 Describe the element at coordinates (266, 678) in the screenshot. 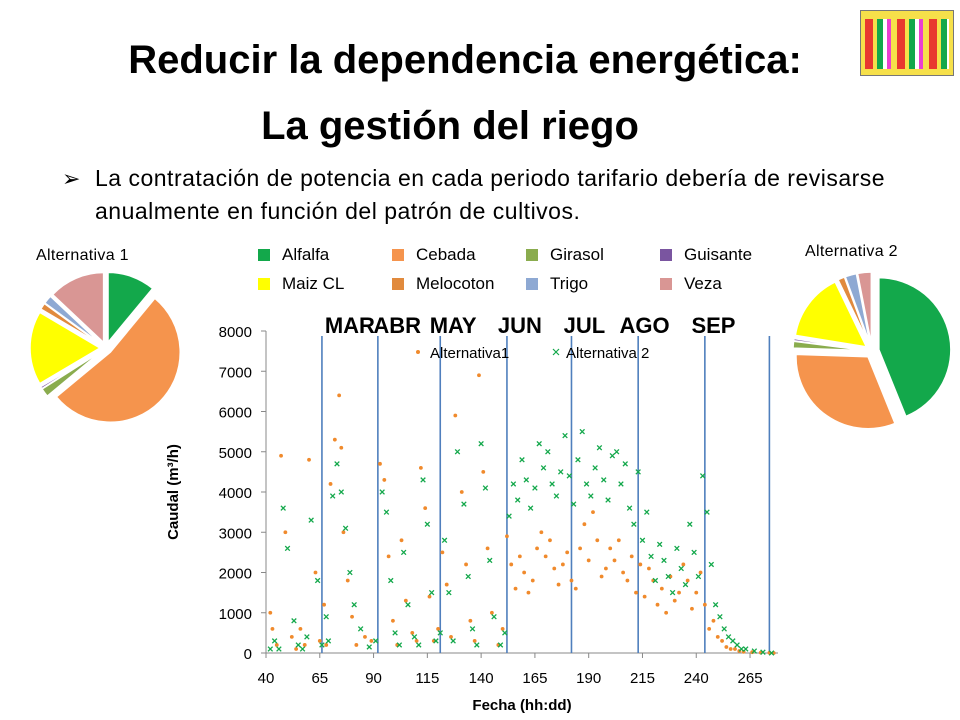

I see `x-tick-label: 40` at that location.